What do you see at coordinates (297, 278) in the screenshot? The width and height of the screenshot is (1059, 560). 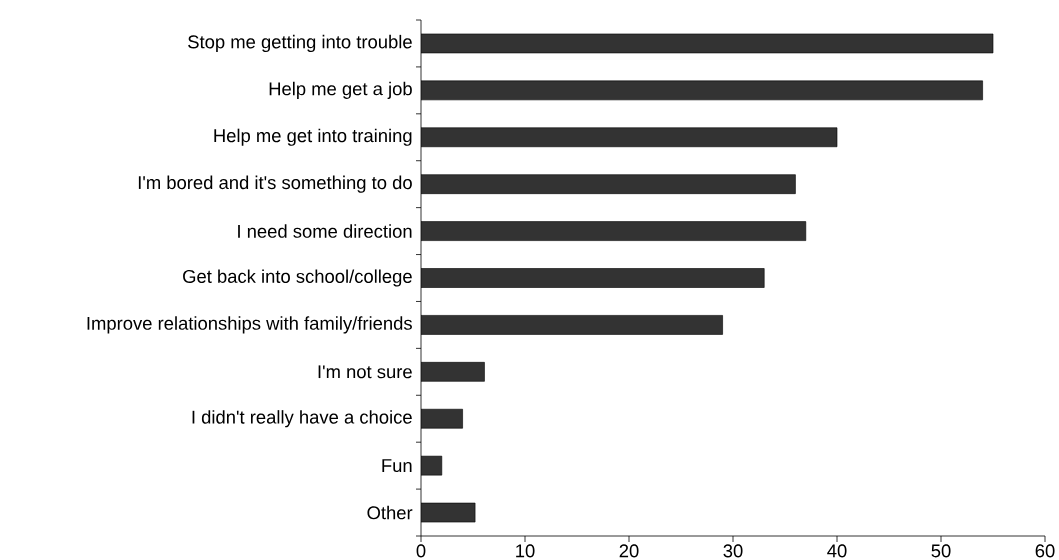 I see `y-tick-label: Get back into school/college` at bounding box center [297, 278].